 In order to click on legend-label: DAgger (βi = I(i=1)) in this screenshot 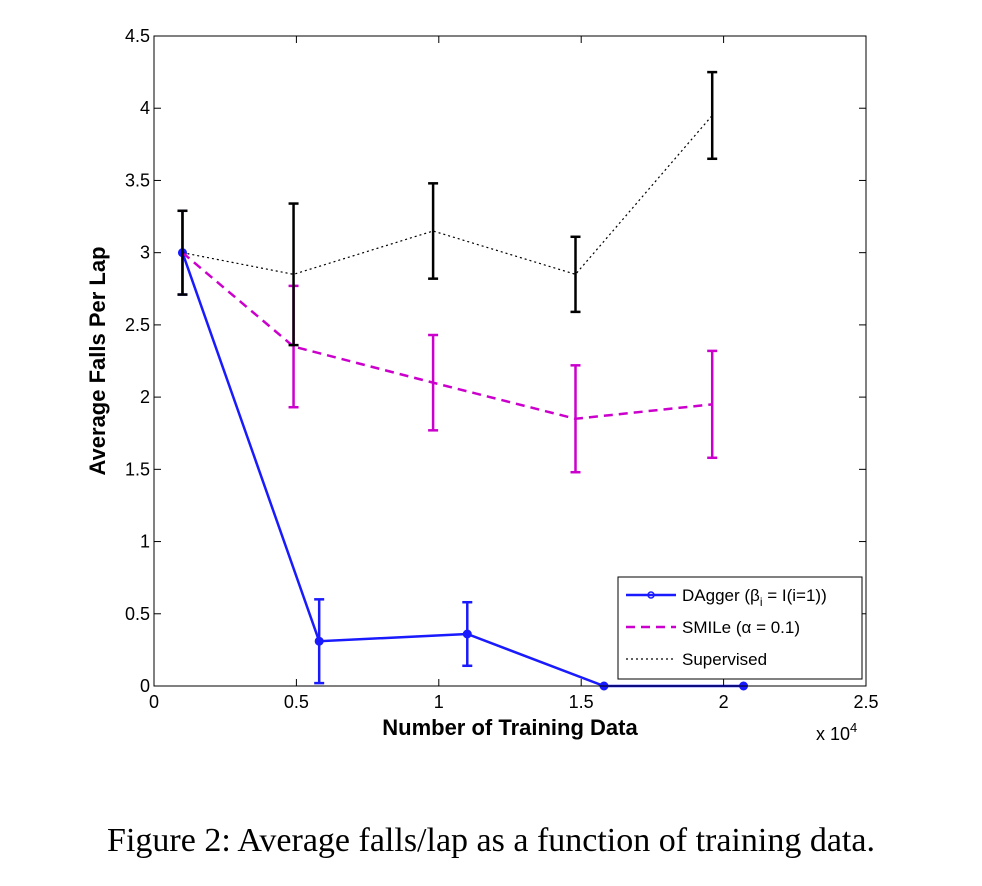, I will do `click(754, 597)`.